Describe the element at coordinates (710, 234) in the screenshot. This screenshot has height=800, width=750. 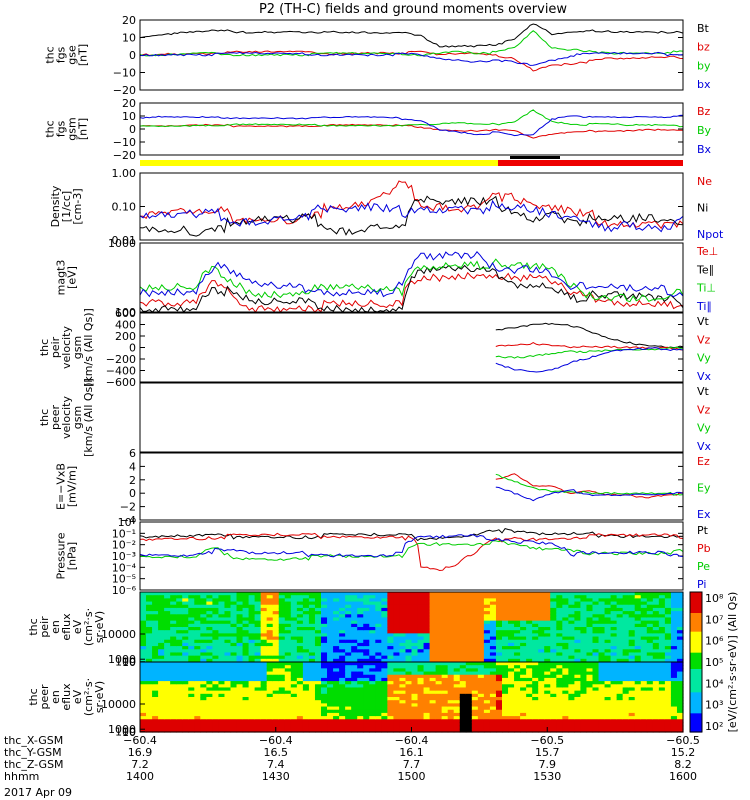
I see `legend-Npot: Npot` at that location.